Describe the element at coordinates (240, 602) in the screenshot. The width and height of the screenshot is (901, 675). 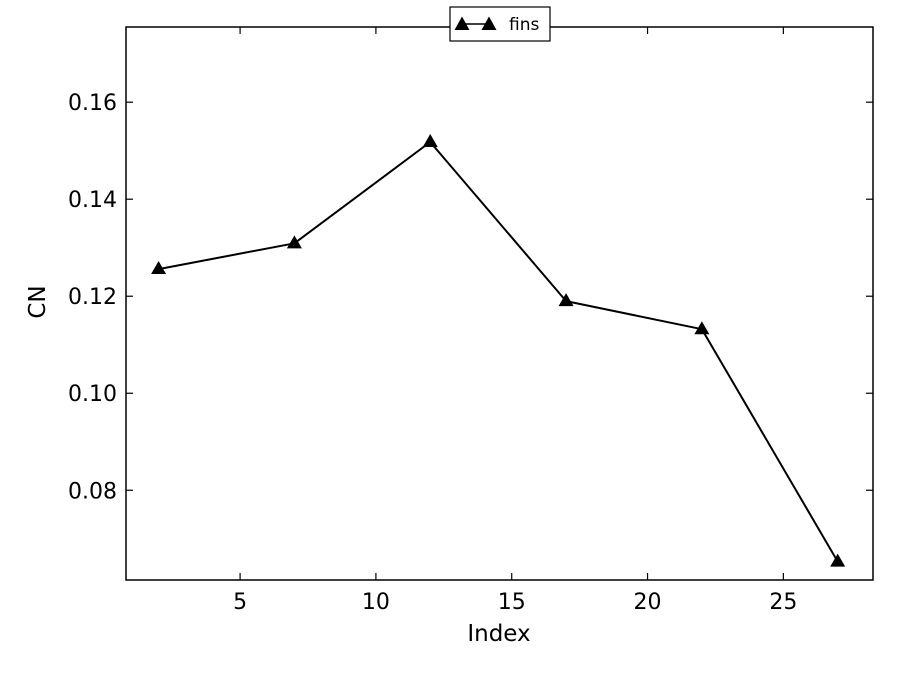
I see `x-tick-label: 5` at that location.